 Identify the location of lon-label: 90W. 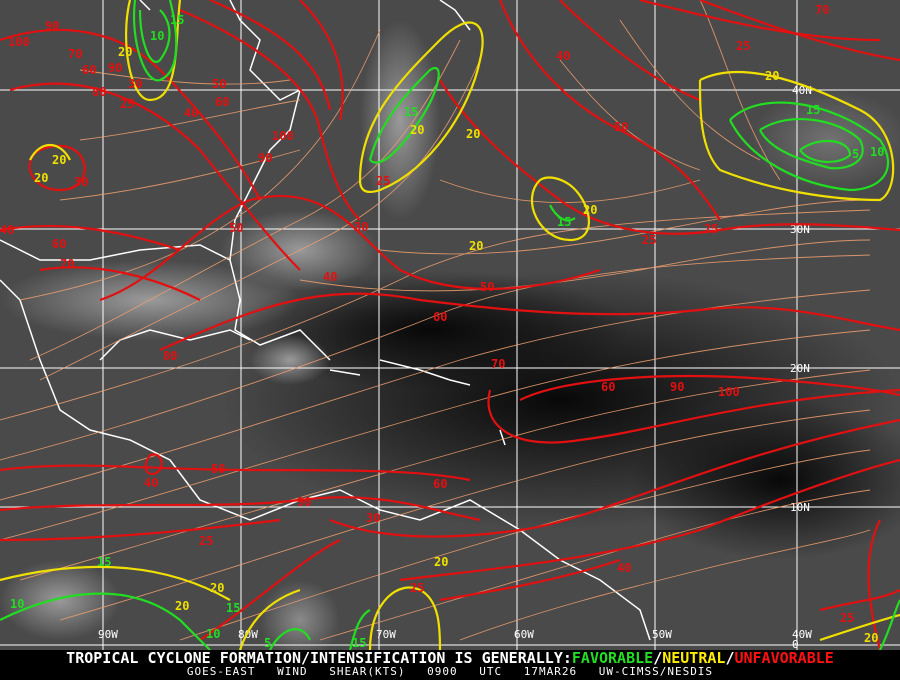
(108, 634).